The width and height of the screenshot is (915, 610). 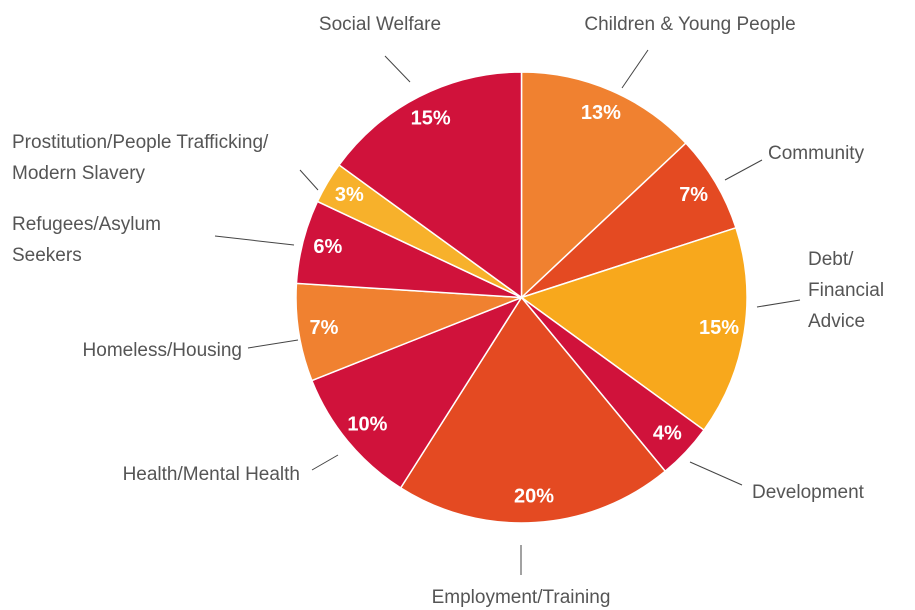 I want to click on category-label: Development, so click(x=808, y=492).